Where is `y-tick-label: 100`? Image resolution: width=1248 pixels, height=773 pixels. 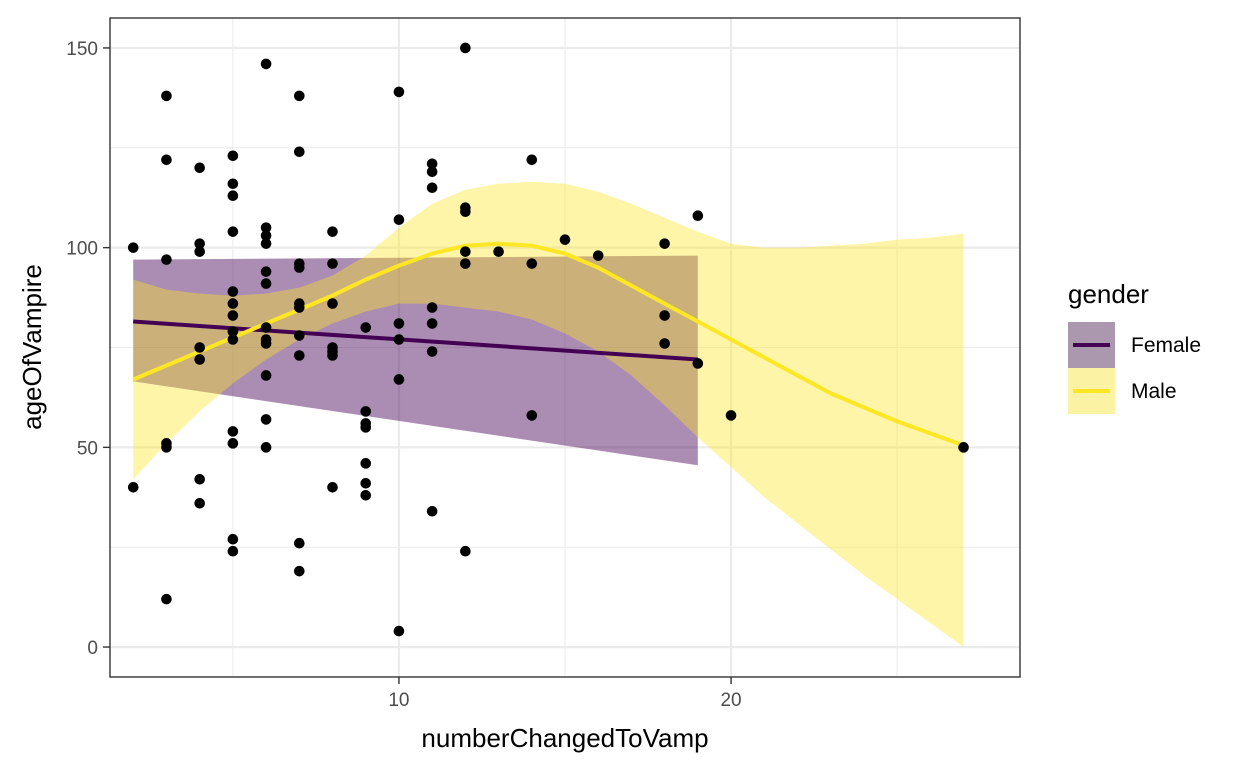 y-tick-label: 100 is located at coordinates (82, 249).